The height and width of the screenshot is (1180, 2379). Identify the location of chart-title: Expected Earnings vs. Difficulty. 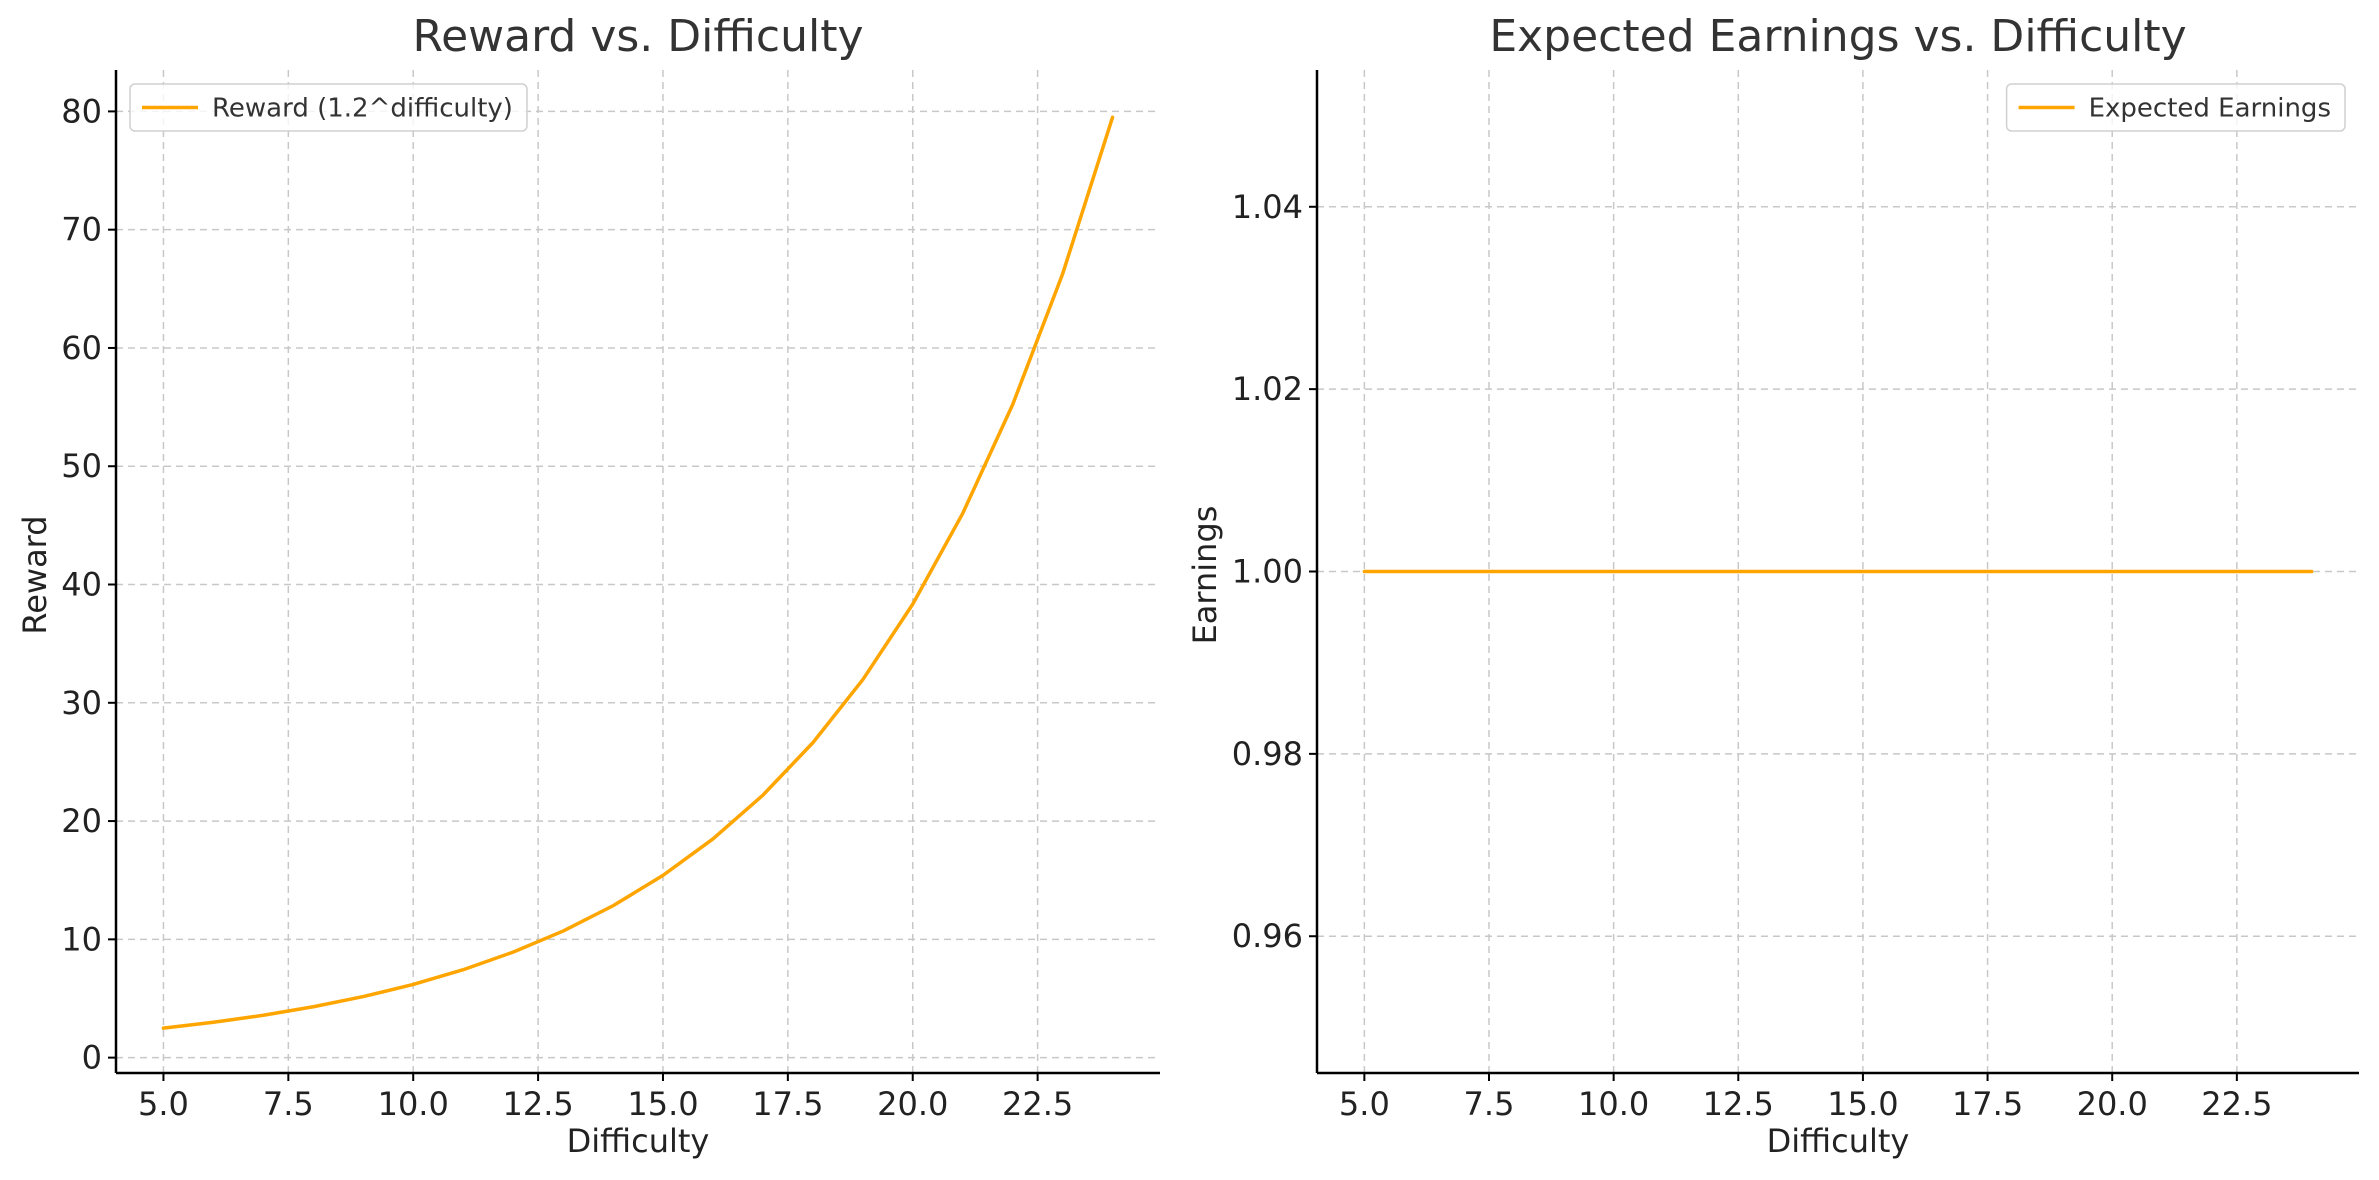
(1837, 36).